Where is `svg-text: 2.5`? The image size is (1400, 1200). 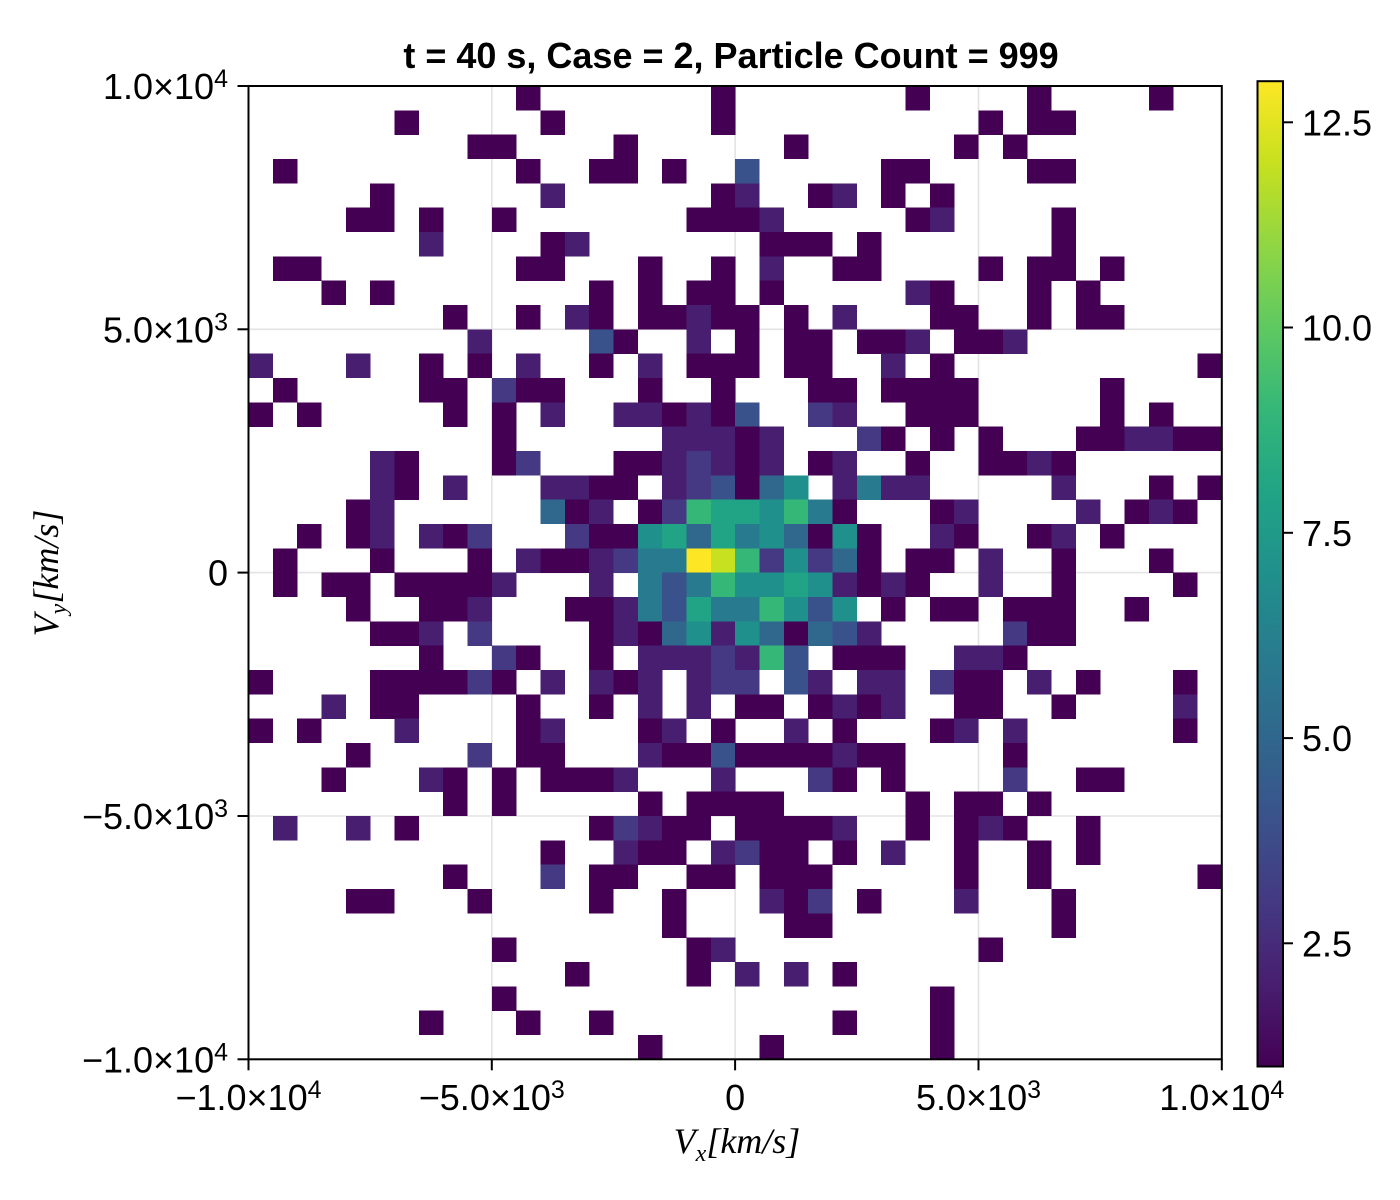 svg-text: 2.5 is located at coordinates (1327, 943).